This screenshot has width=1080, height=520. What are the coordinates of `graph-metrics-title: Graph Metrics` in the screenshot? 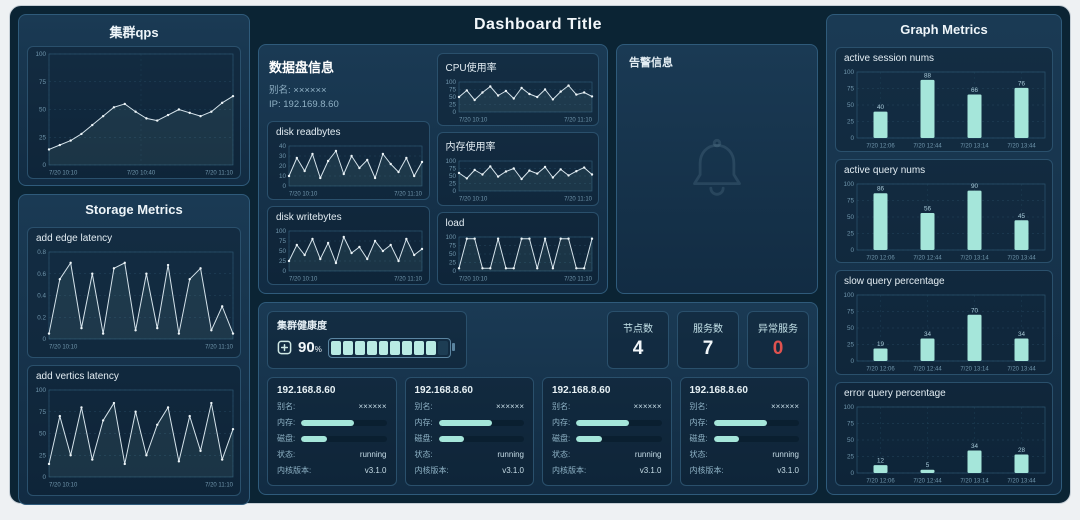 It's located at (944, 29).